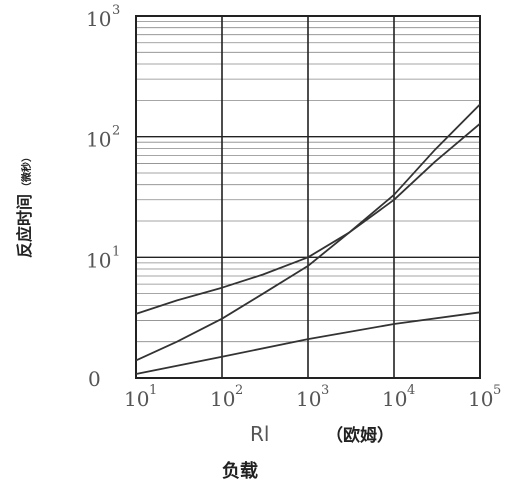 The width and height of the screenshot is (517, 492). I want to click on svg-text: 4, so click(411, 390).